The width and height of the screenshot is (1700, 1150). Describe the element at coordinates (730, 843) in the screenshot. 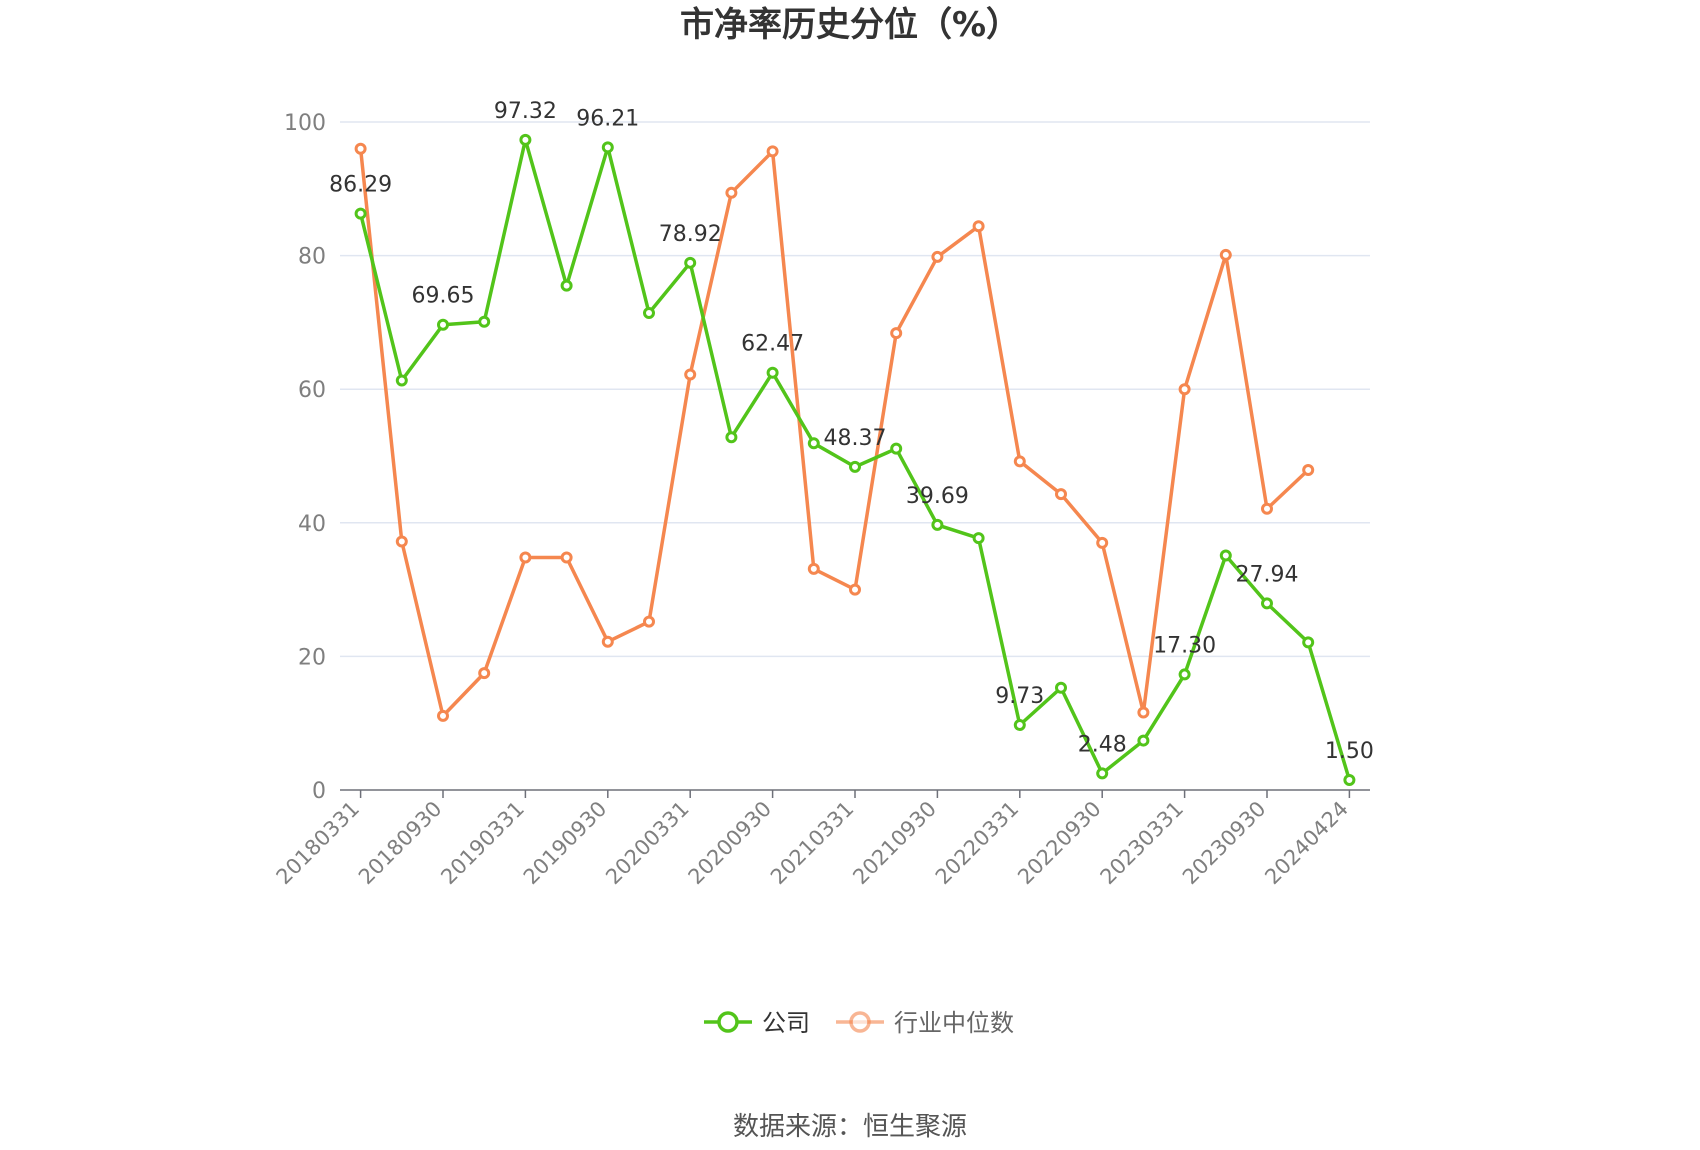

I see `x-tick-label: 20200930` at that location.